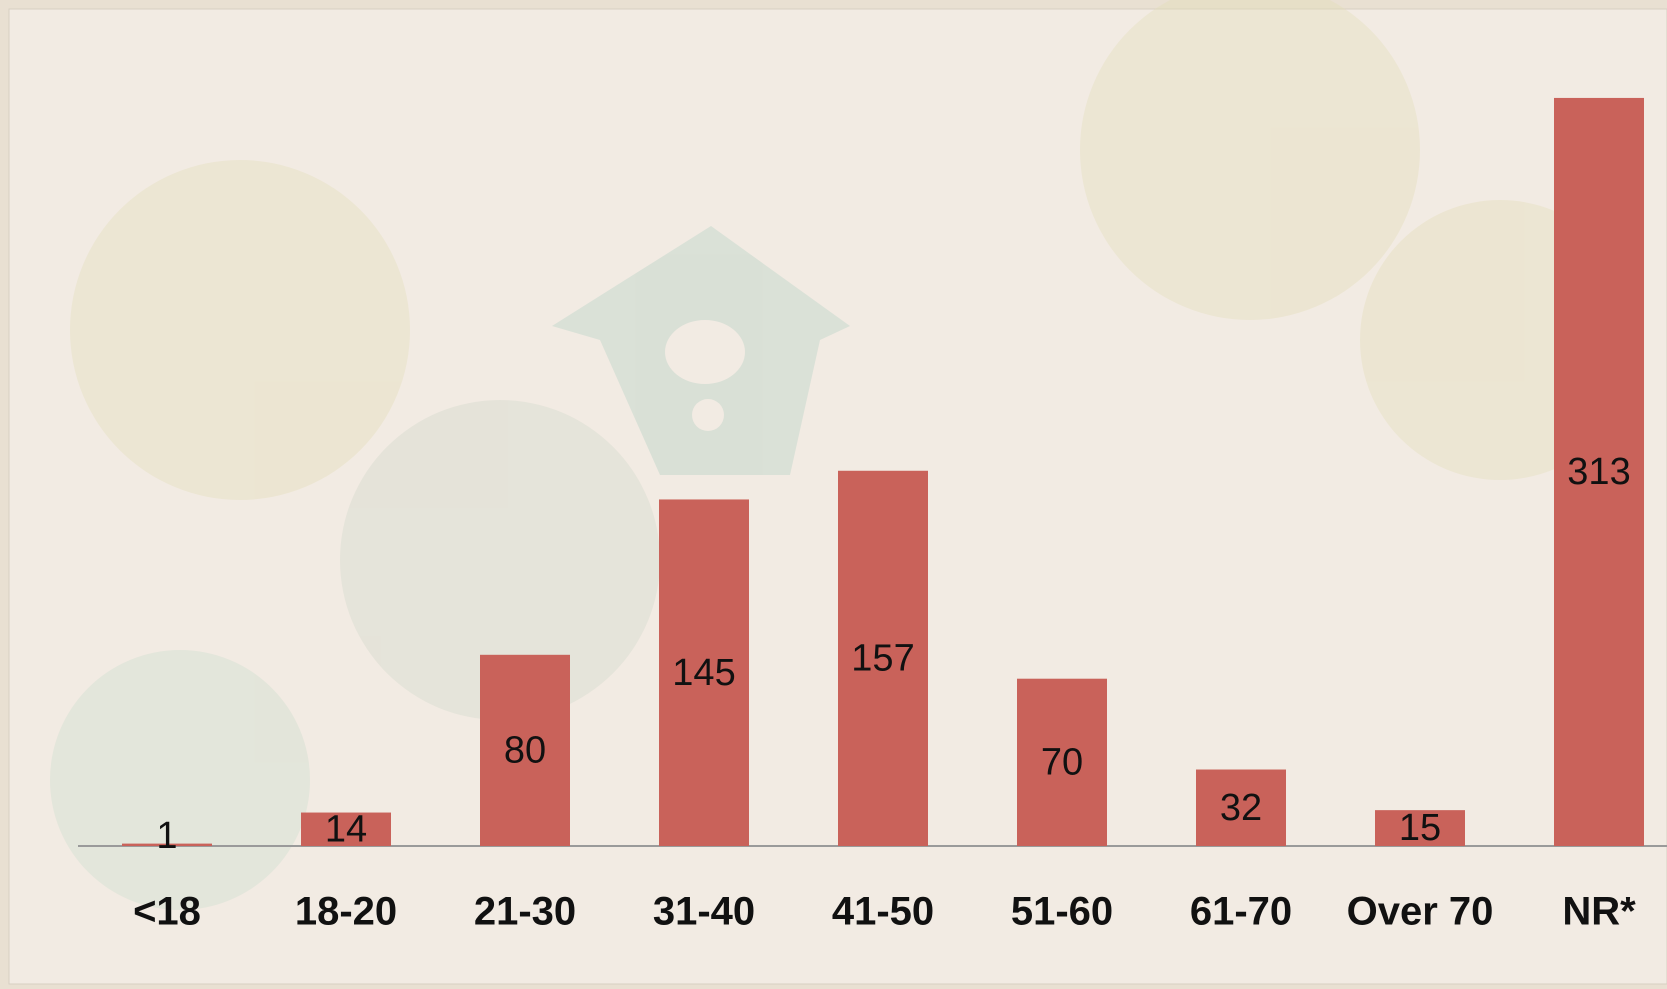 This screenshot has height=989, width=1667. What do you see at coordinates (1241, 912) in the screenshot?
I see `x-tick-label: 61-70` at bounding box center [1241, 912].